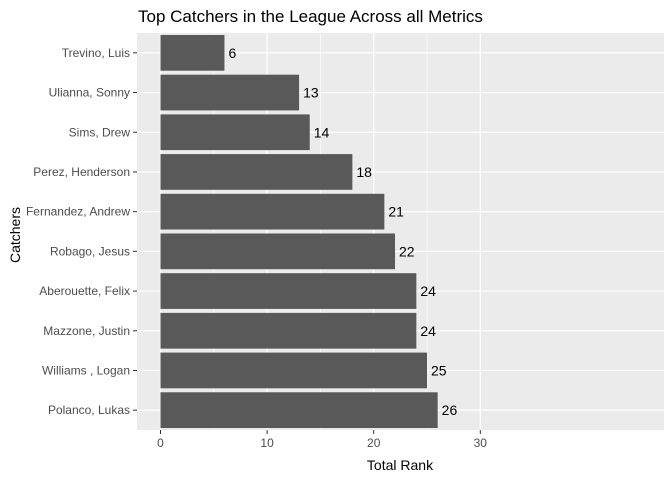  I want to click on y-tick-label: Sims, Drew, so click(100, 132).